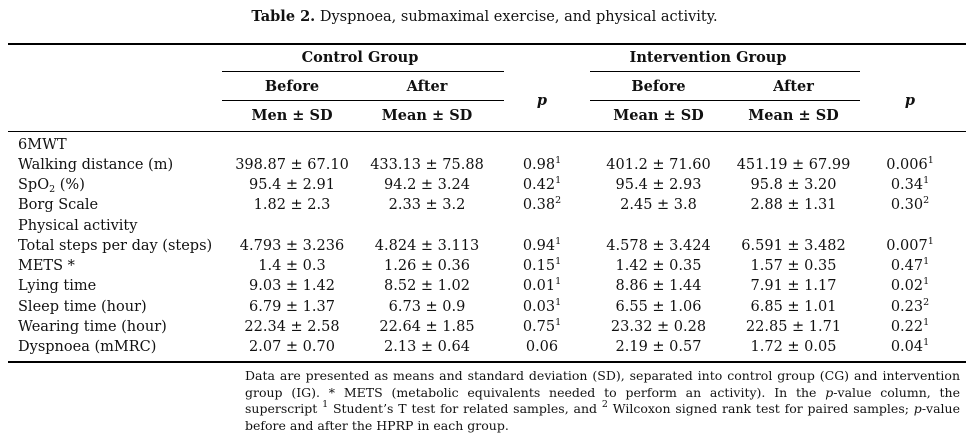 The width and height of the screenshot is (969, 443). I want to click on row-label: Wearing time (hour), so click(92, 327).